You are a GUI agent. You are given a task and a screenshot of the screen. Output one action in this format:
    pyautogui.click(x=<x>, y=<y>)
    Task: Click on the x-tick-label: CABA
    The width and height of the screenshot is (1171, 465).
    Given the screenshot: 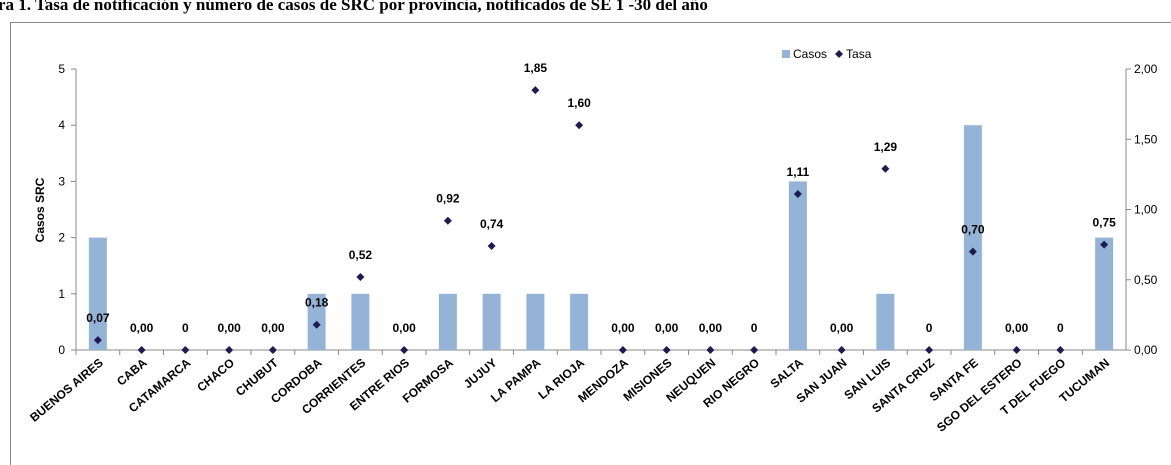 What is the action you would take?
    pyautogui.click(x=132, y=371)
    